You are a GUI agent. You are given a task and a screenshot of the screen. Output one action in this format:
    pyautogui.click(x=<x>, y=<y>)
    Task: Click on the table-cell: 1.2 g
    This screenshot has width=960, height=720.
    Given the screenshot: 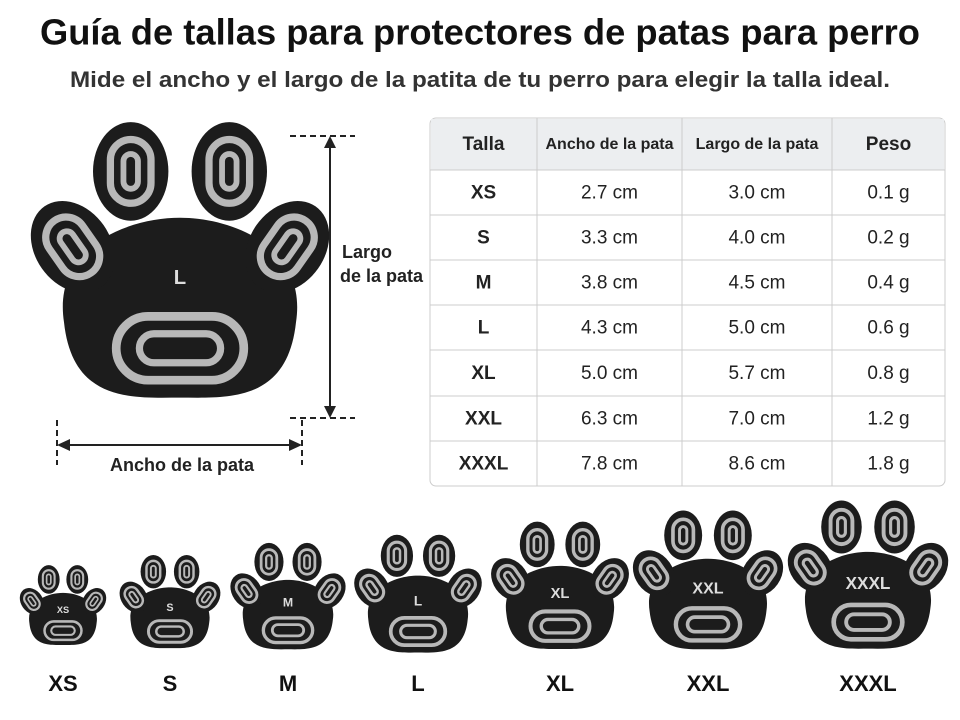 What is the action you would take?
    pyautogui.click(x=888, y=419)
    